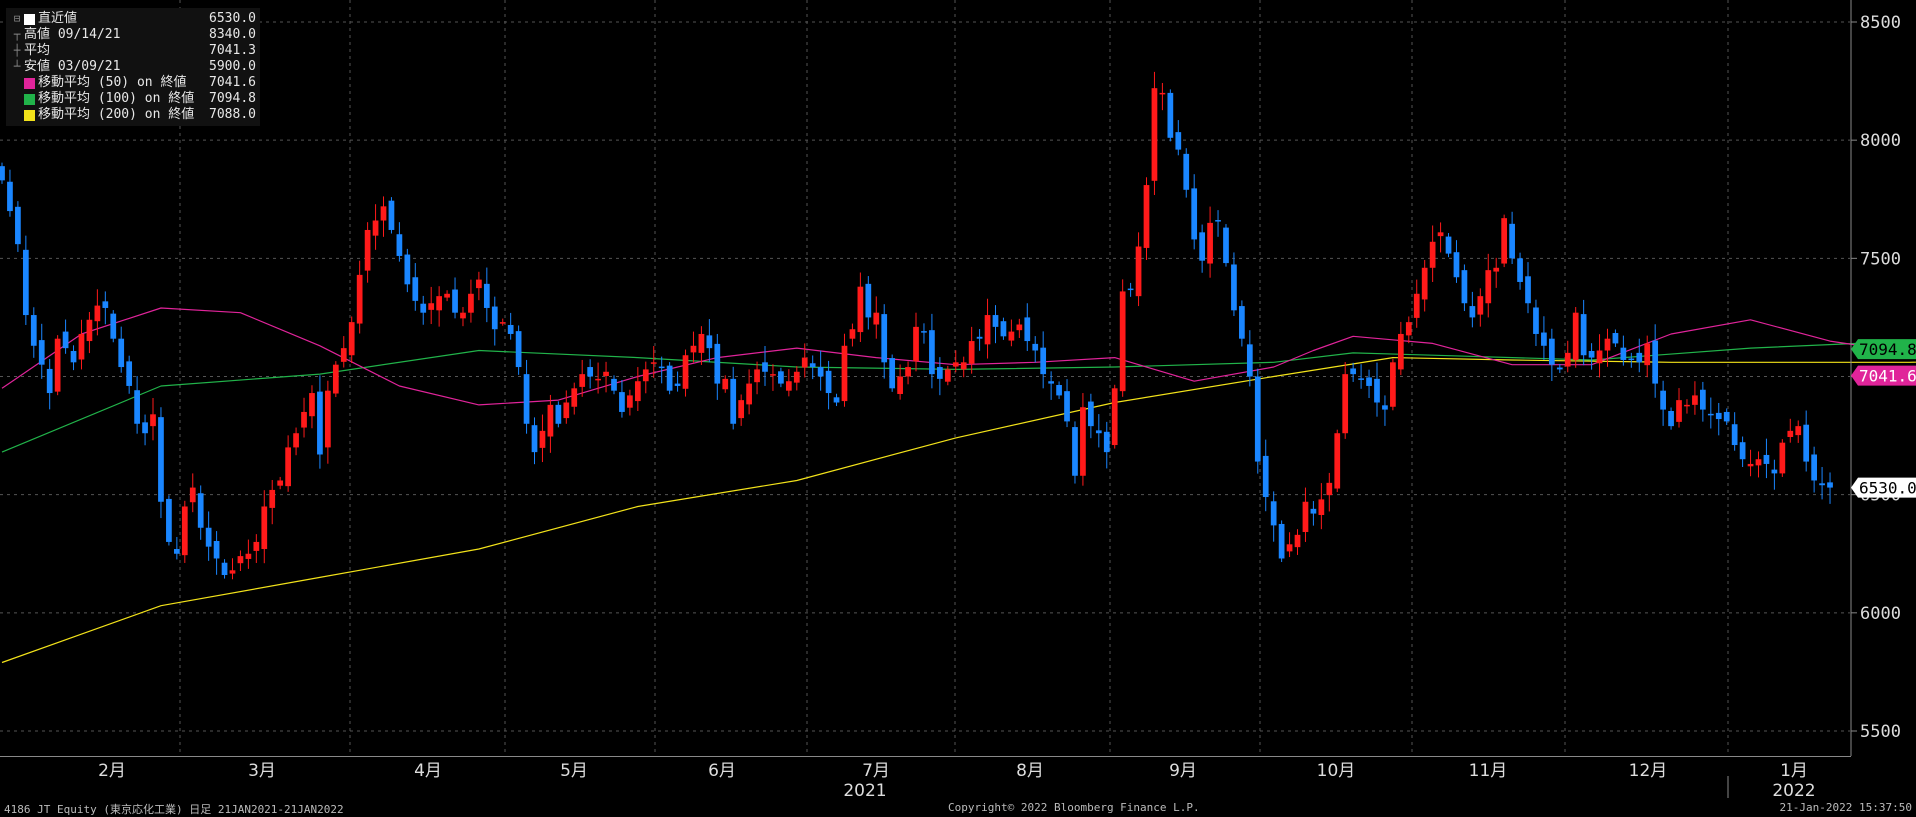 The height and width of the screenshot is (817, 1916). Describe the element at coordinates (133, 83) in the screenshot. I see `legend-row-ma50: 移動平均 (50) on 終値 7041.6` at that location.